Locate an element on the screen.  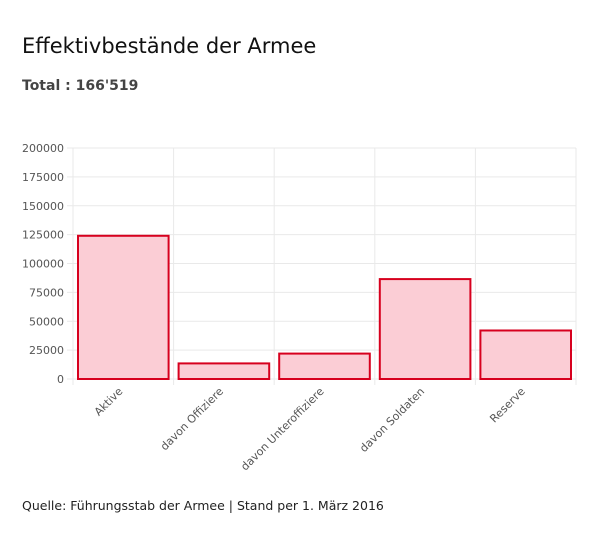
bar-davon-soldaten is located at coordinates (425, 329).